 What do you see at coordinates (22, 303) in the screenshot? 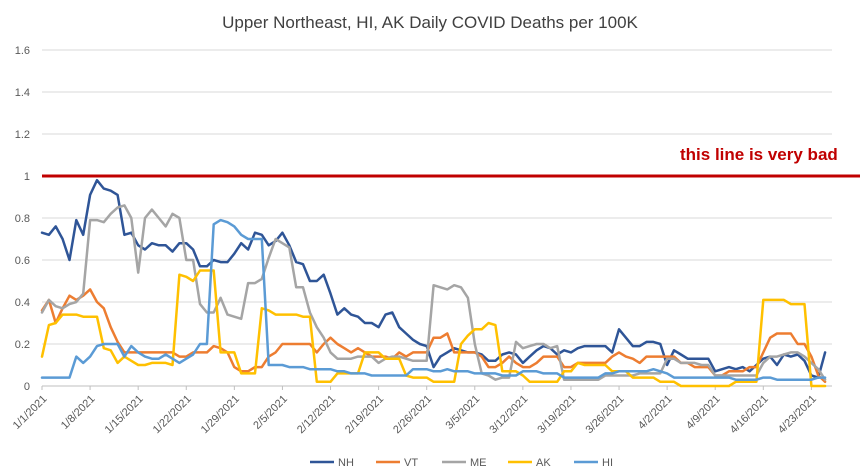
I see `y-tick-label: 0.4` at bounding box center [22, 303].